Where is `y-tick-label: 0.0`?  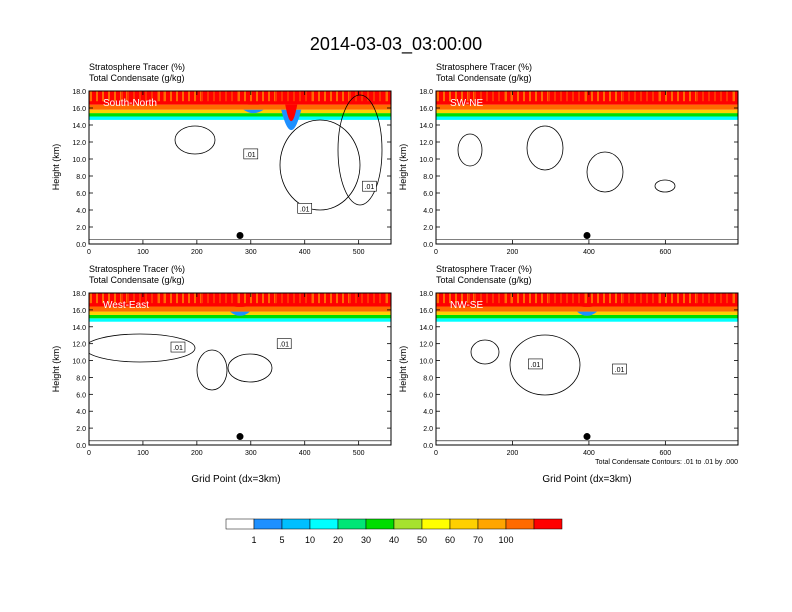 y-tick-label: 0.0 is located at coordinates (428, 245).